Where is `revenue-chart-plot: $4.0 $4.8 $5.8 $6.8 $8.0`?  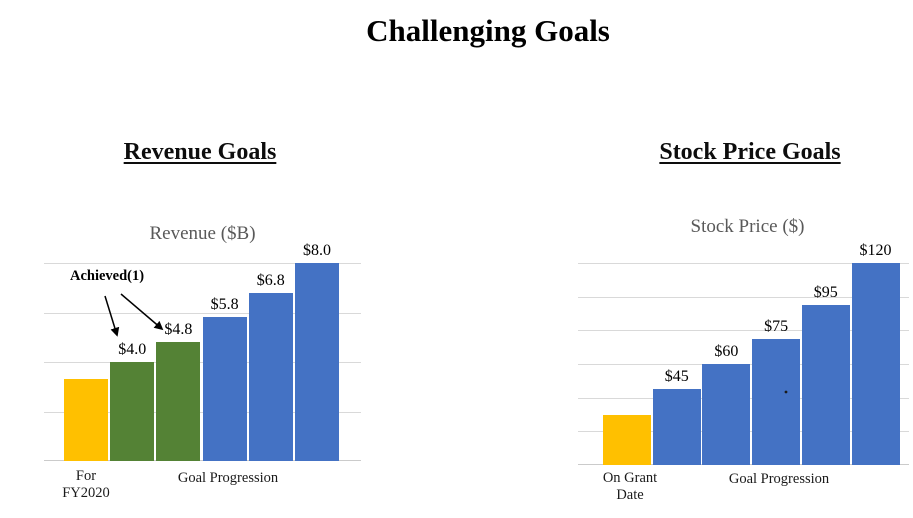 revenue-chart-plot: $4.0 $4.8 $5.8 $6.8 $8.0 is located at coordinates (202, 351).